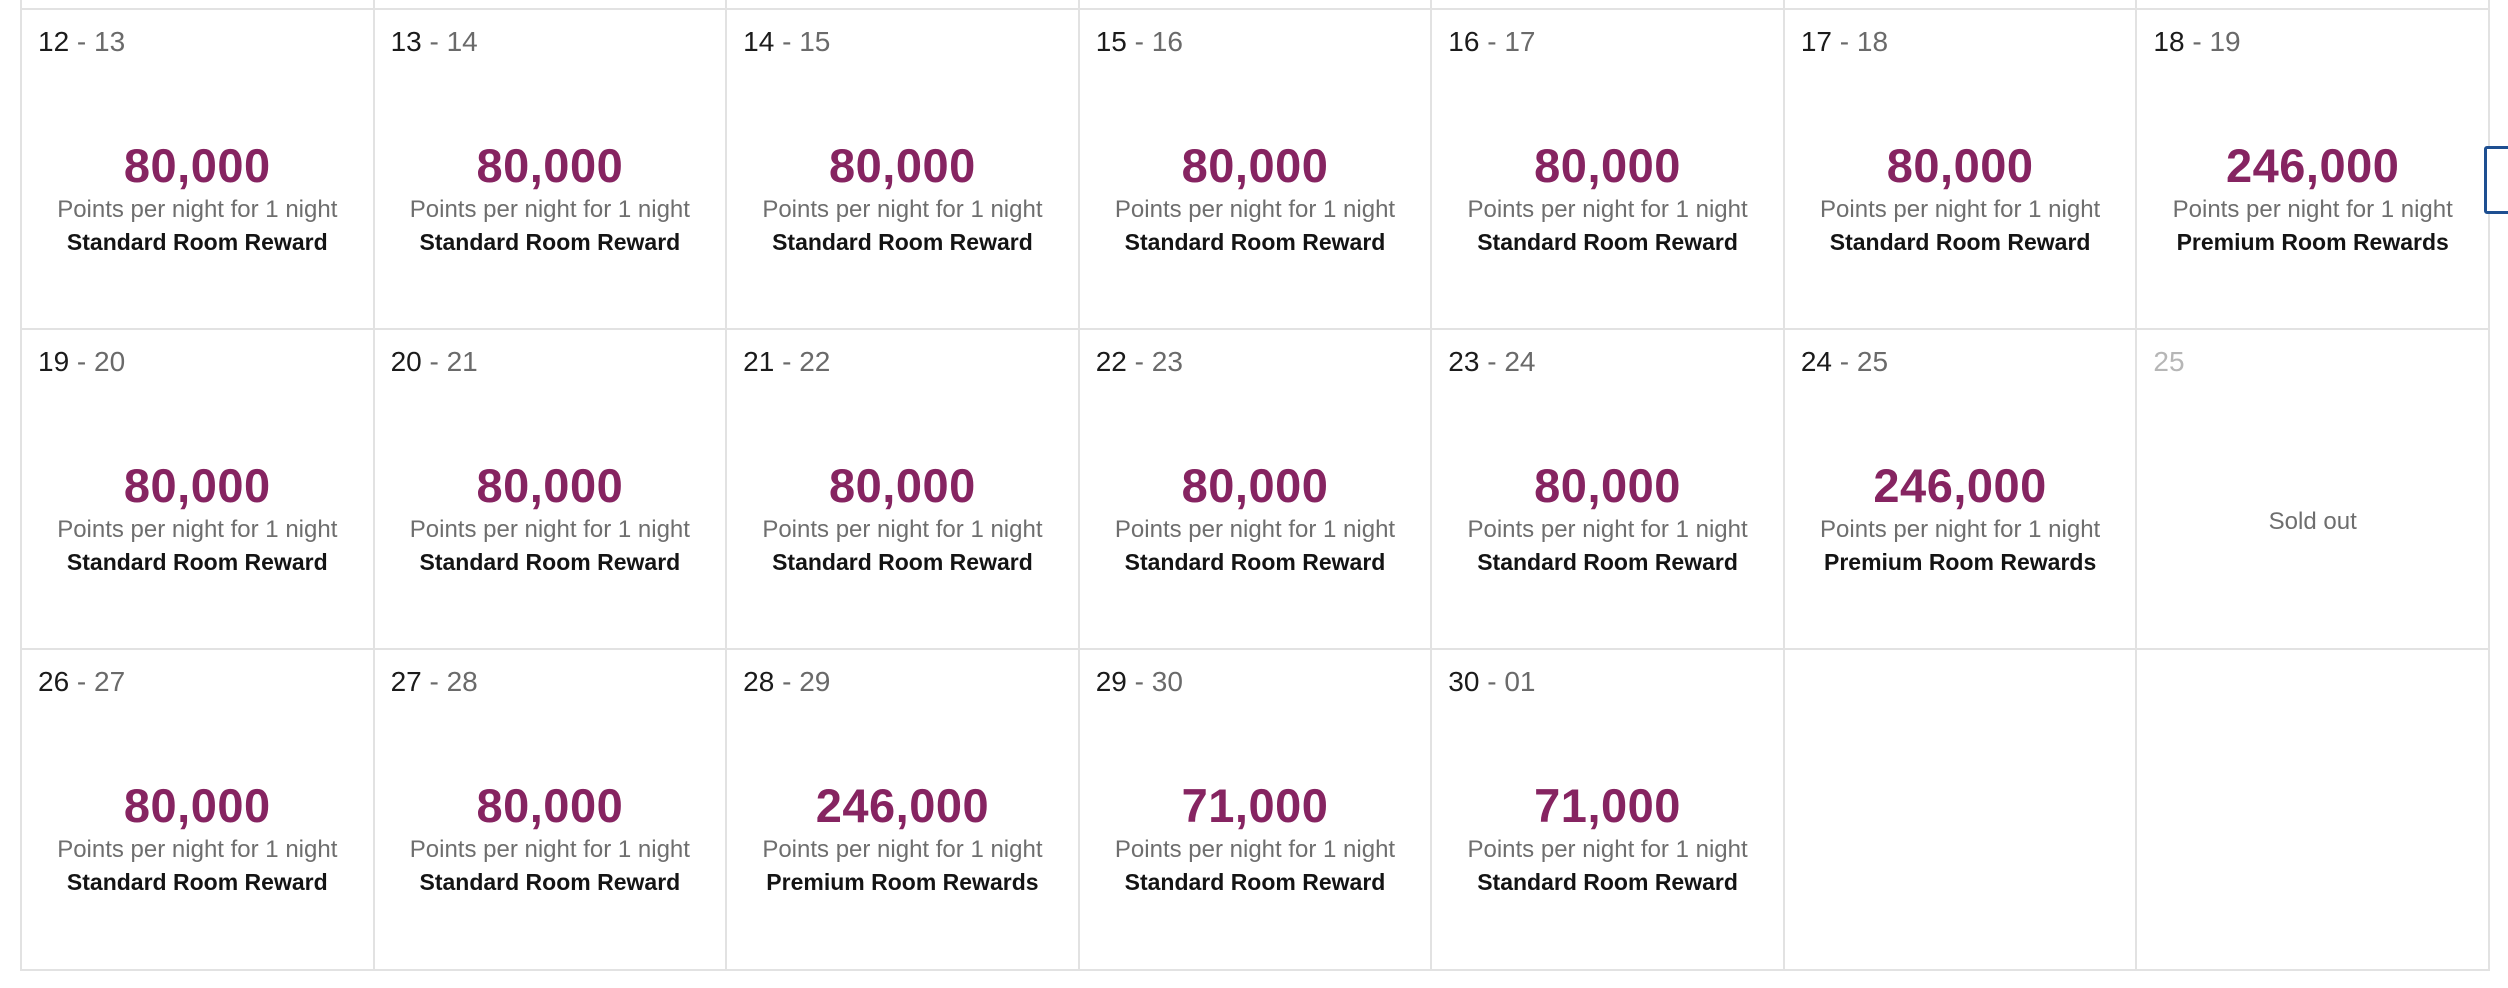 The height and width of the screenshot is (988, 2508). I want to click on check-in-day: 14, so click(759, 41).